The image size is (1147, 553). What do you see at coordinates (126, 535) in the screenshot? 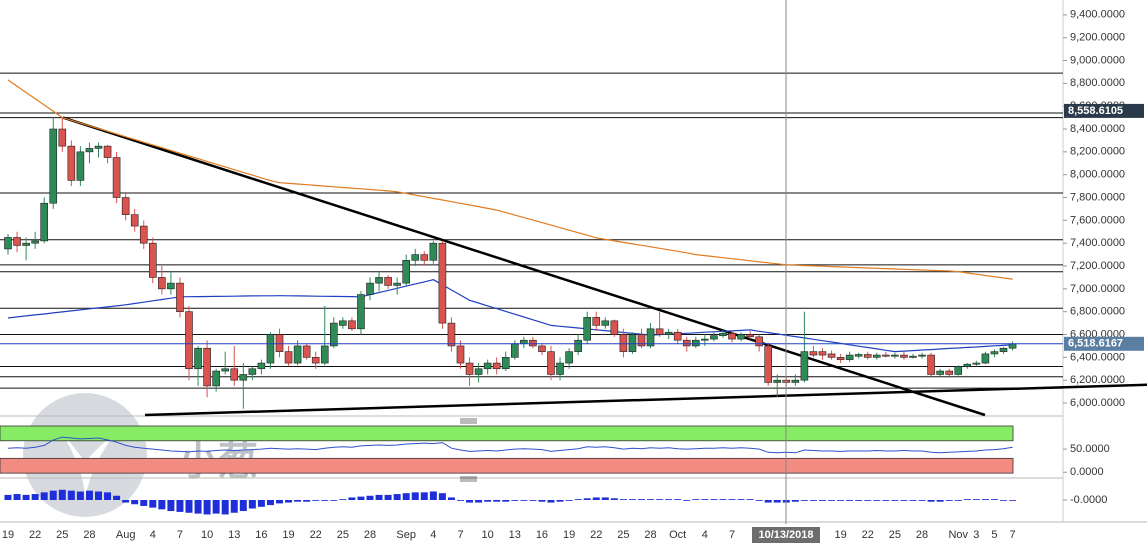
I see `x-tick-label: Aug` at bounding box center [126, 535].